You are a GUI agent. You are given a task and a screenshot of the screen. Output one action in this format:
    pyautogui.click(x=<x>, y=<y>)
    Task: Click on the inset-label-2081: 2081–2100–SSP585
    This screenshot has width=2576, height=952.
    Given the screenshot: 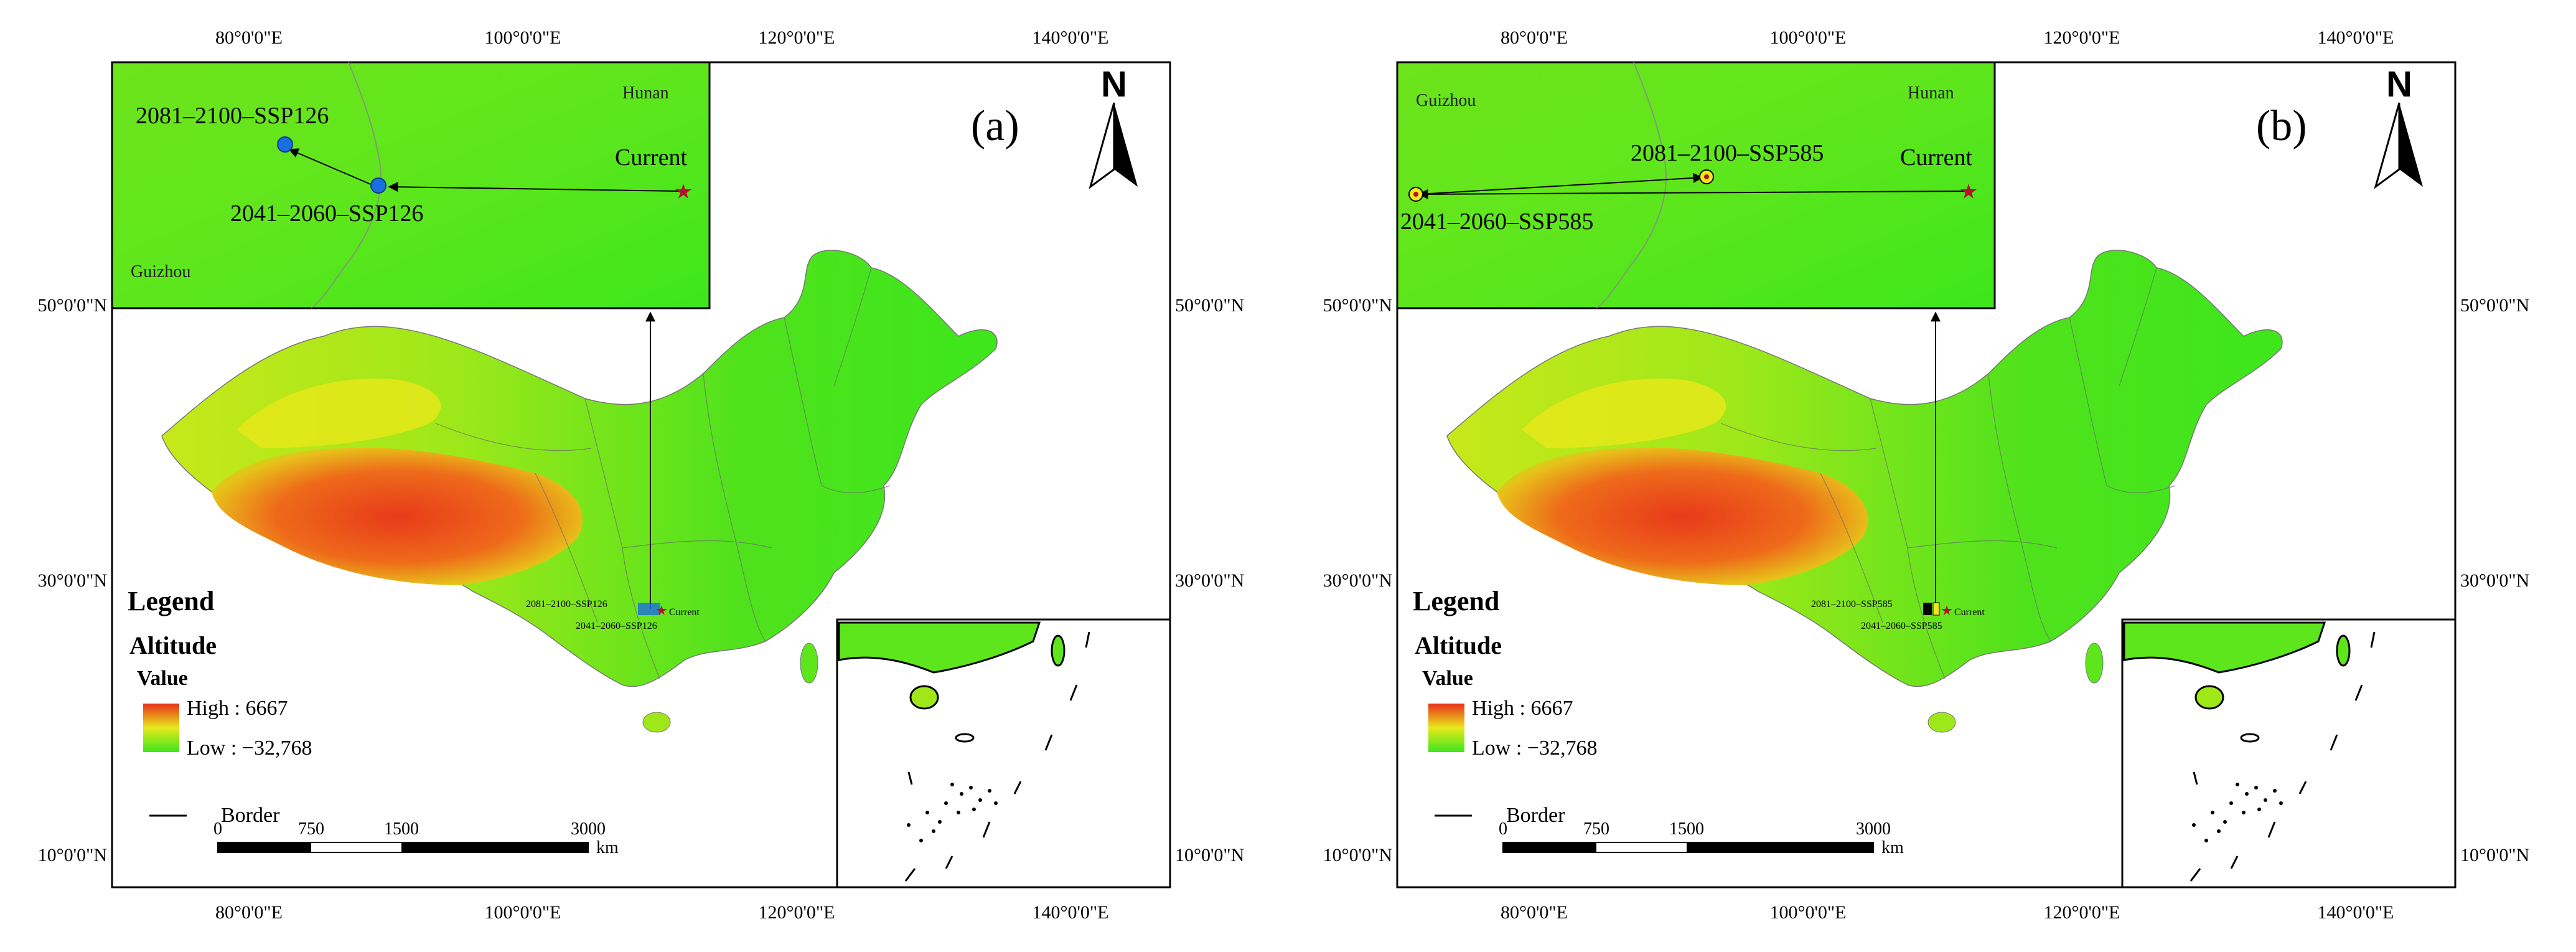 What is the action you would take?
    pyautogui.click(x=1727, y=153)
    